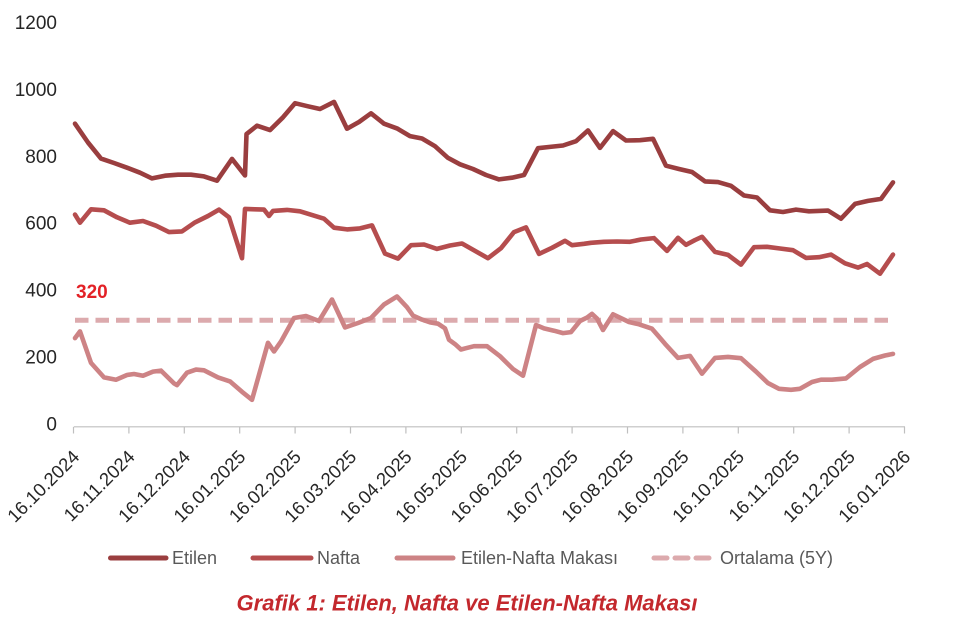 The image size is (960, 639). I want to click on svg-text: 0, so click(51, 425).